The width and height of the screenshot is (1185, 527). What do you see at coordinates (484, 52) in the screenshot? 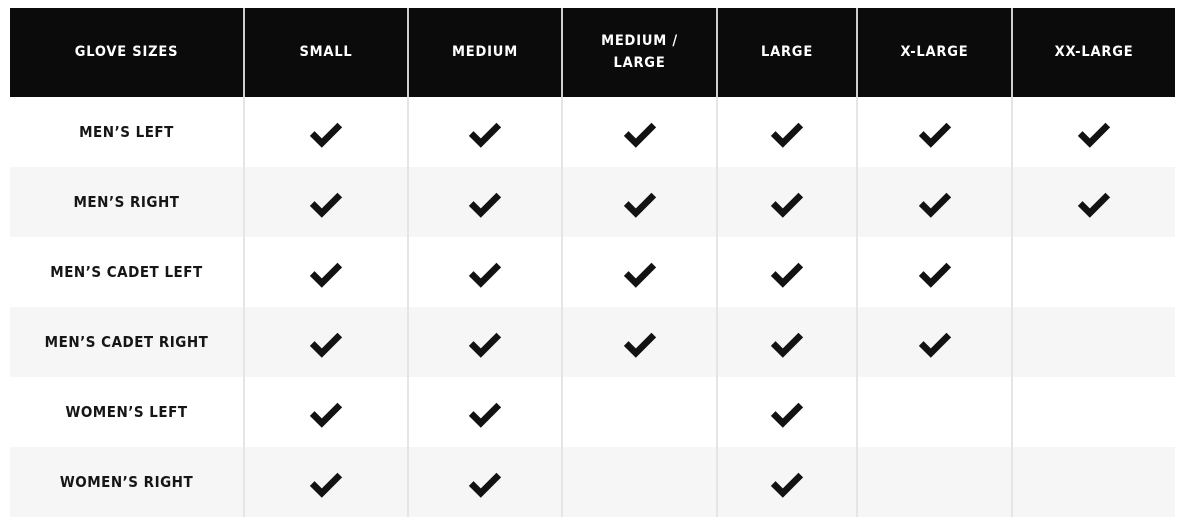
I see `header-cell-medium: MEDIUM` at bounding box center [484, 52].